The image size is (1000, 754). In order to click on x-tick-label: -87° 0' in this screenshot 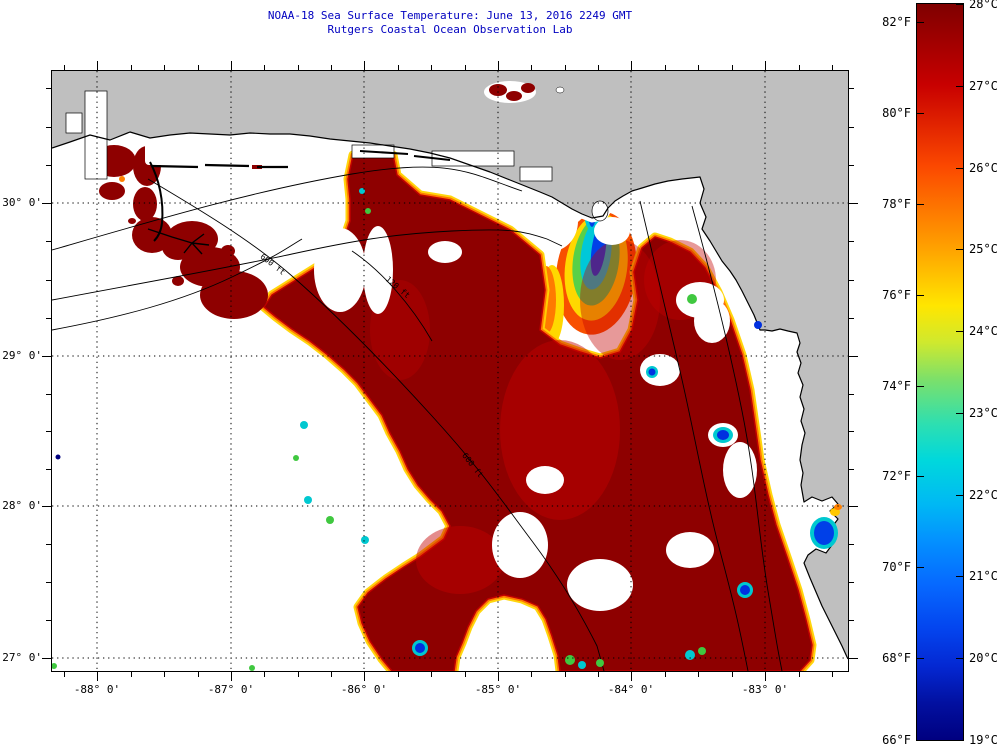, I will do `click(231, 689)`.